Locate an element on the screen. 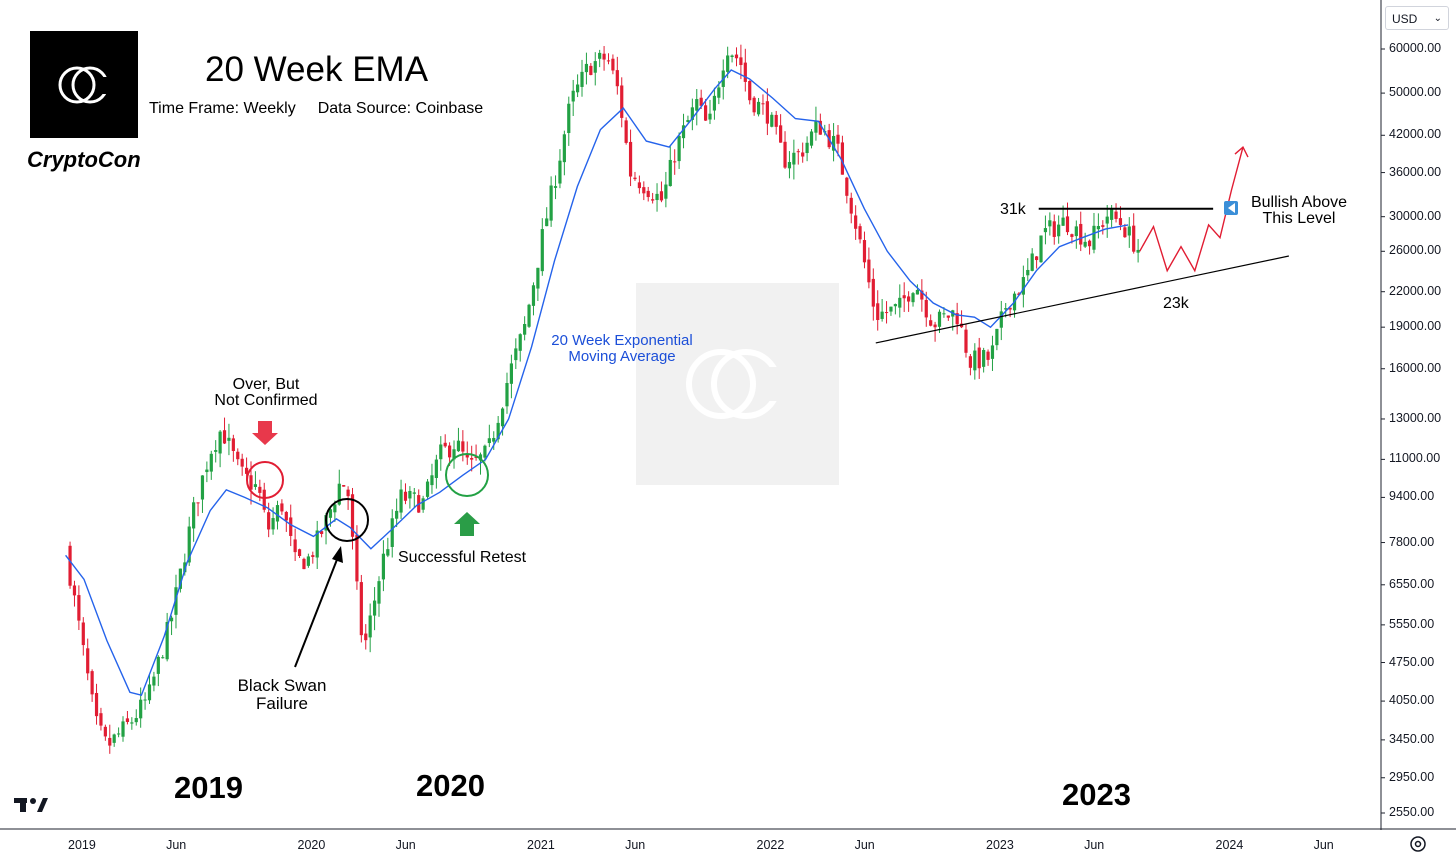 Image resolution: width=1456 pixels, height=859 pixels. y-tick-label: 6550.00 is located at coordinates (1412, 583).